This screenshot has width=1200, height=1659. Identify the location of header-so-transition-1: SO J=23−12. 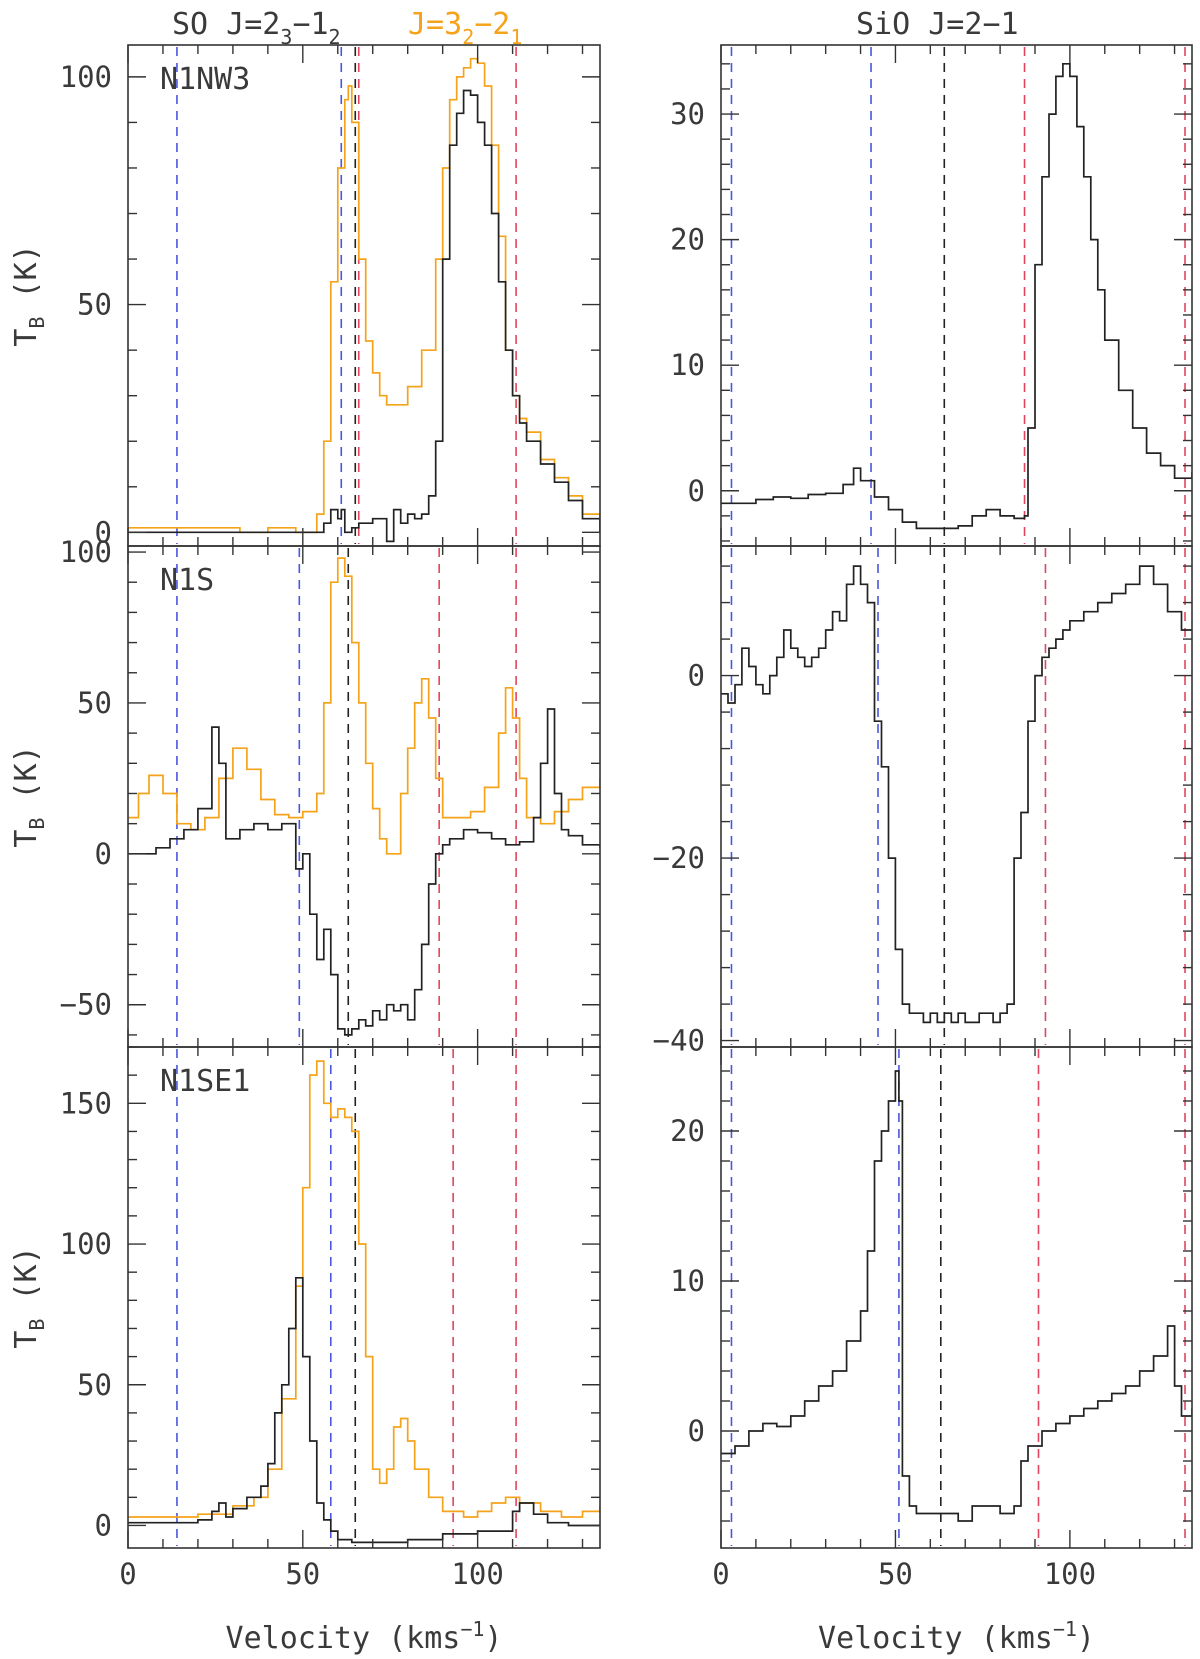
(256, 28).